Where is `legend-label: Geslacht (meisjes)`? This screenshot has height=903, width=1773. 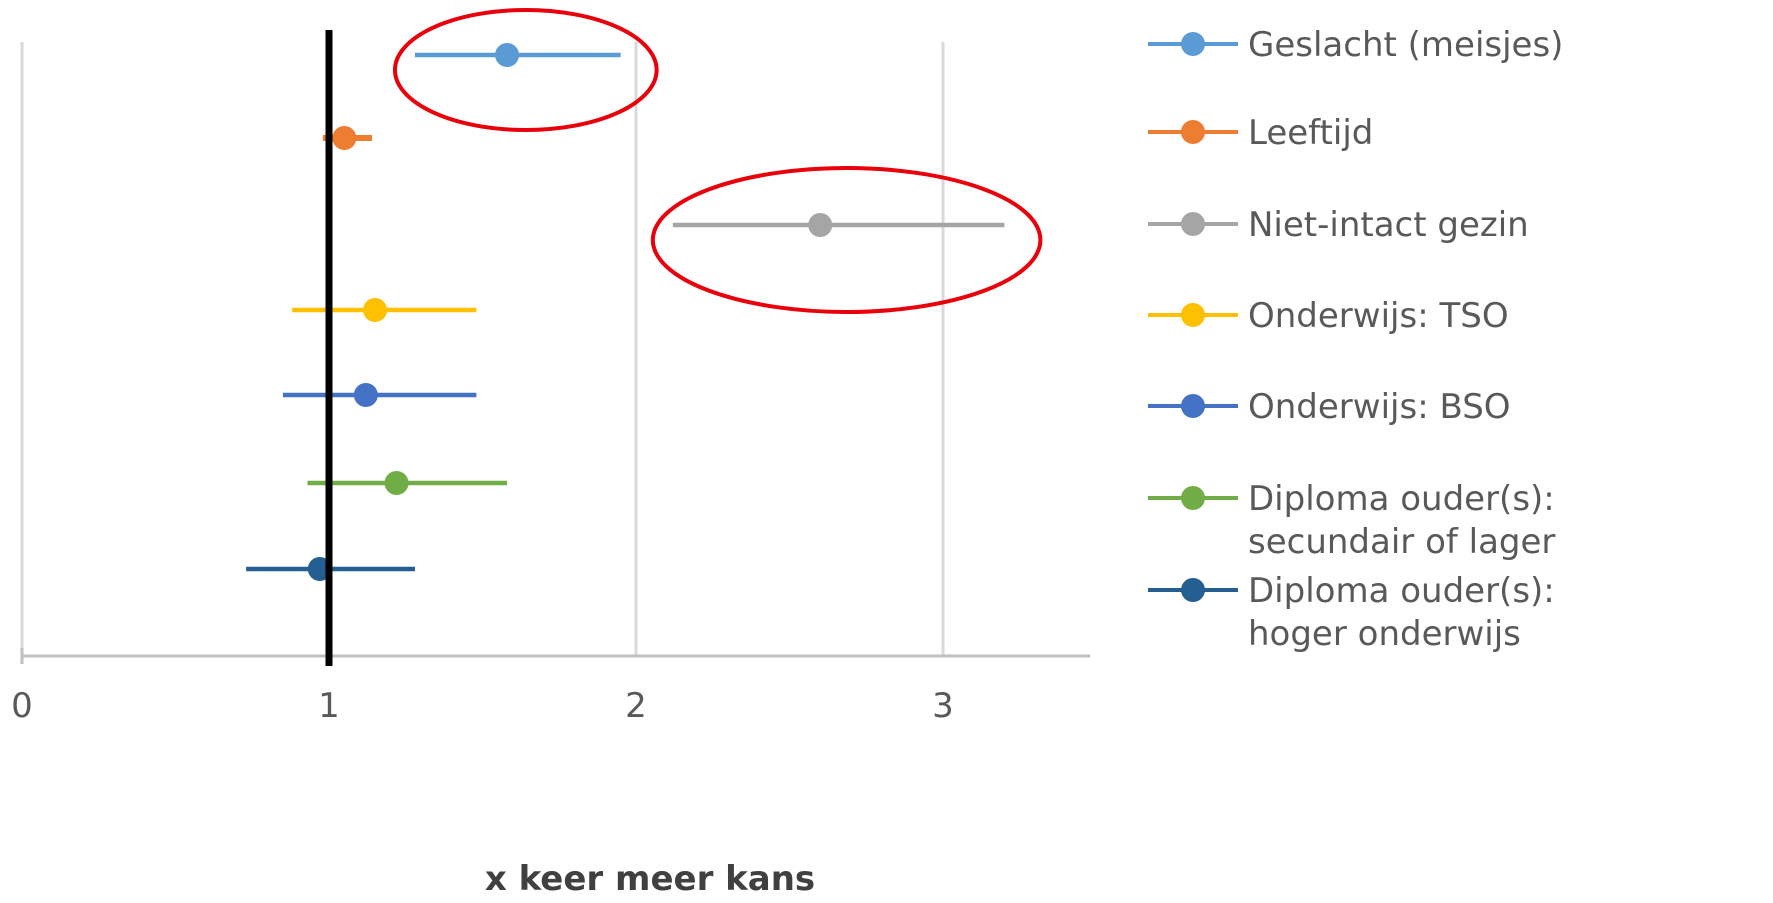 legend-label: Geslacht (meisjes) is located at coordinates (1405, 45).